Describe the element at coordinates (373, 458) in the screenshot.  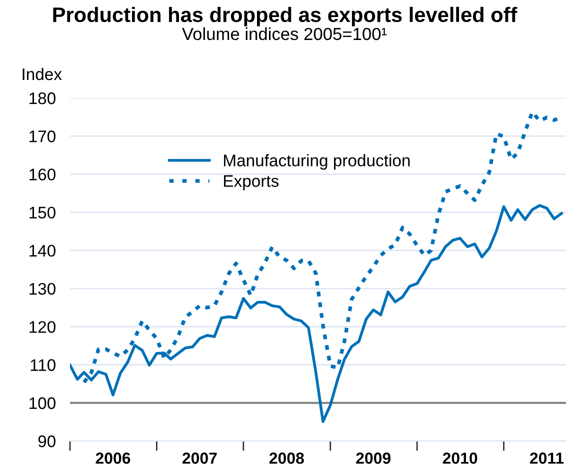
I see `x-tick-label: 2009` at that location.